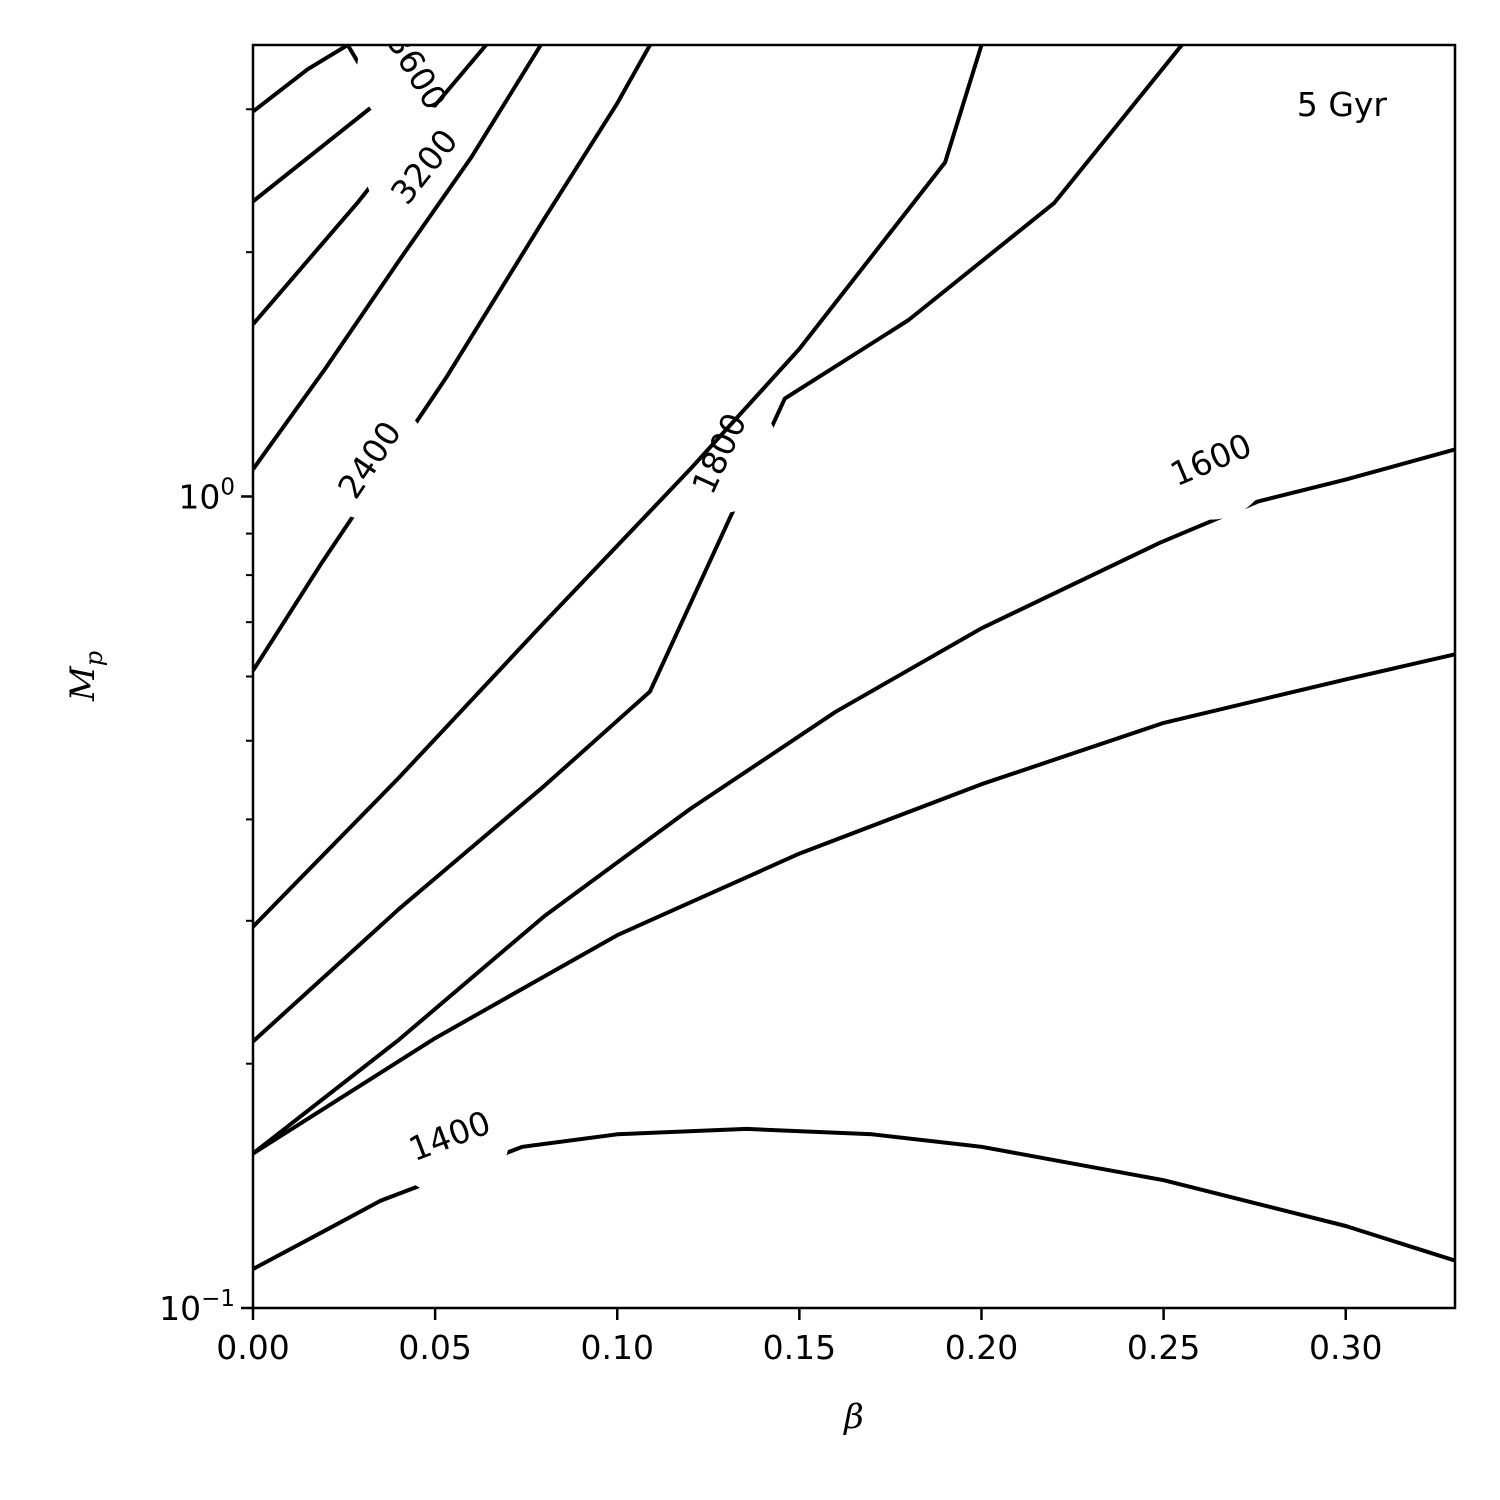 This screenshot has height=1500, width=1500. What do you see at coordinates (434, 1347) in the screenshot?
I see `x-tick-label: 0.05` at bounding box center [434, 1347].